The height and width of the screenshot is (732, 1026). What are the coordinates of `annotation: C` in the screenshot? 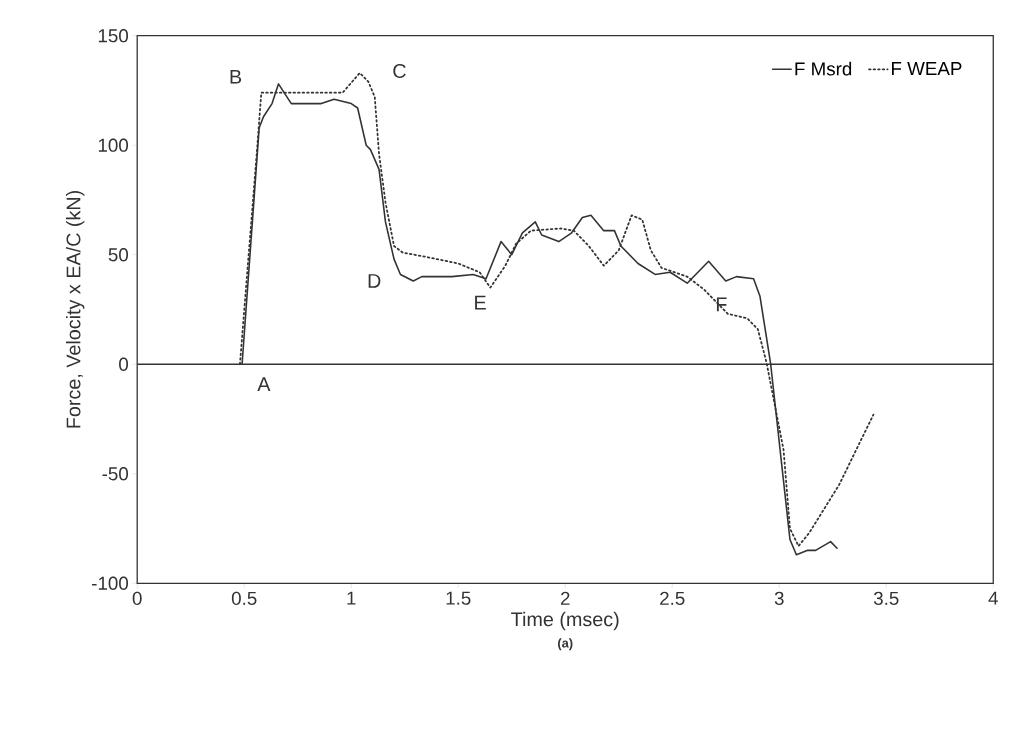 It's located at (399, 70).